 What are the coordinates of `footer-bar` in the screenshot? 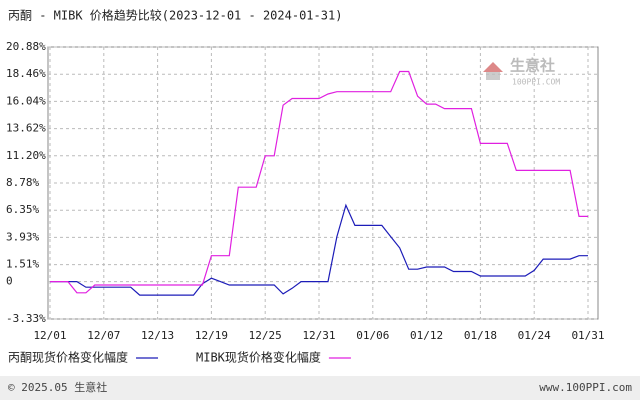 It's located at (320, 388).